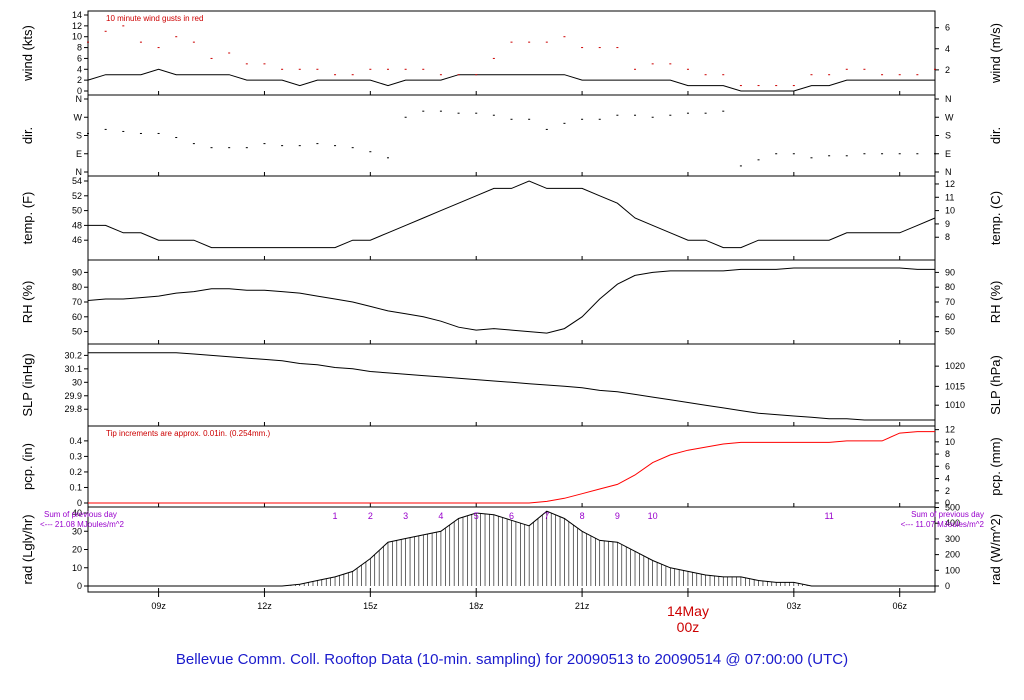 Image resolution: width=1024 pixels, height=700 pixels. What do you see at coordinates (476, 516) in the screenshot?
I see `rad-hour-label: 5` at bounding box center [476, 516].